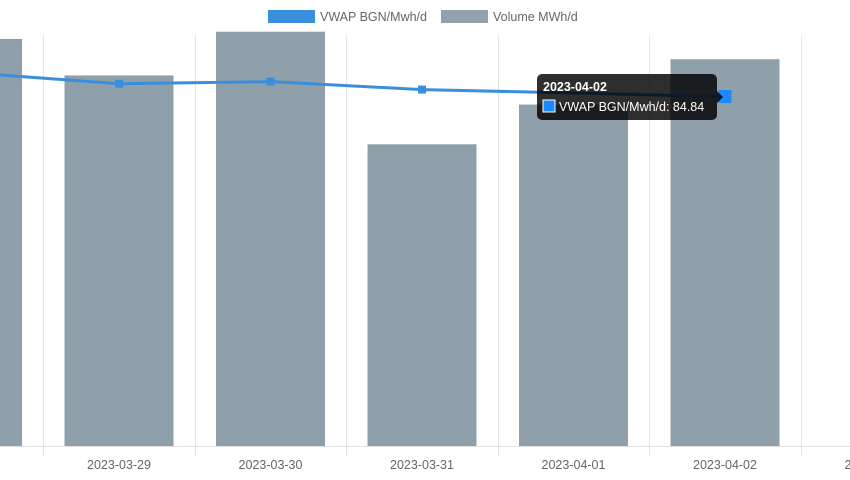 The image size is (850, 480). I want to click on x-tick-label: 2023-04-02, so click(725, 465).